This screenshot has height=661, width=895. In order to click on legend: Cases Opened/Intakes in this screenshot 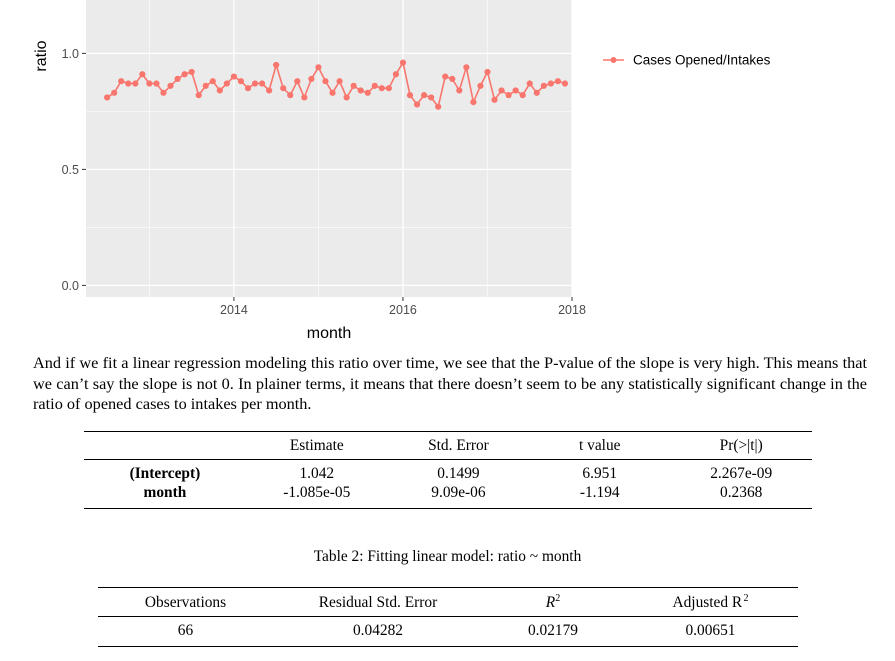, I will do `click(687, 60)`.